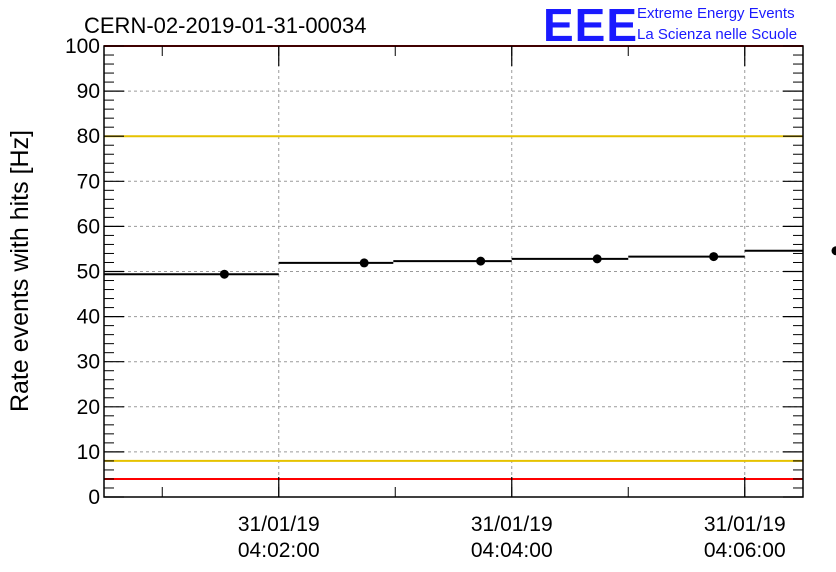  Describe the element at coordinates (88, 272) in the screenshot. I see `y-tick-label: 50` at that location.